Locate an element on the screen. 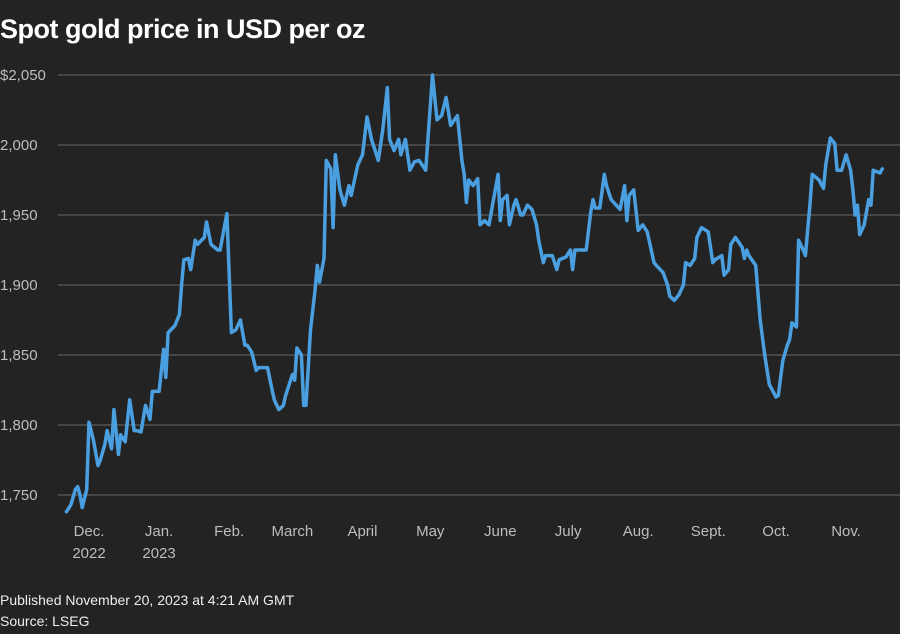  x-tick-label: May is located at coordinates (430, 531).